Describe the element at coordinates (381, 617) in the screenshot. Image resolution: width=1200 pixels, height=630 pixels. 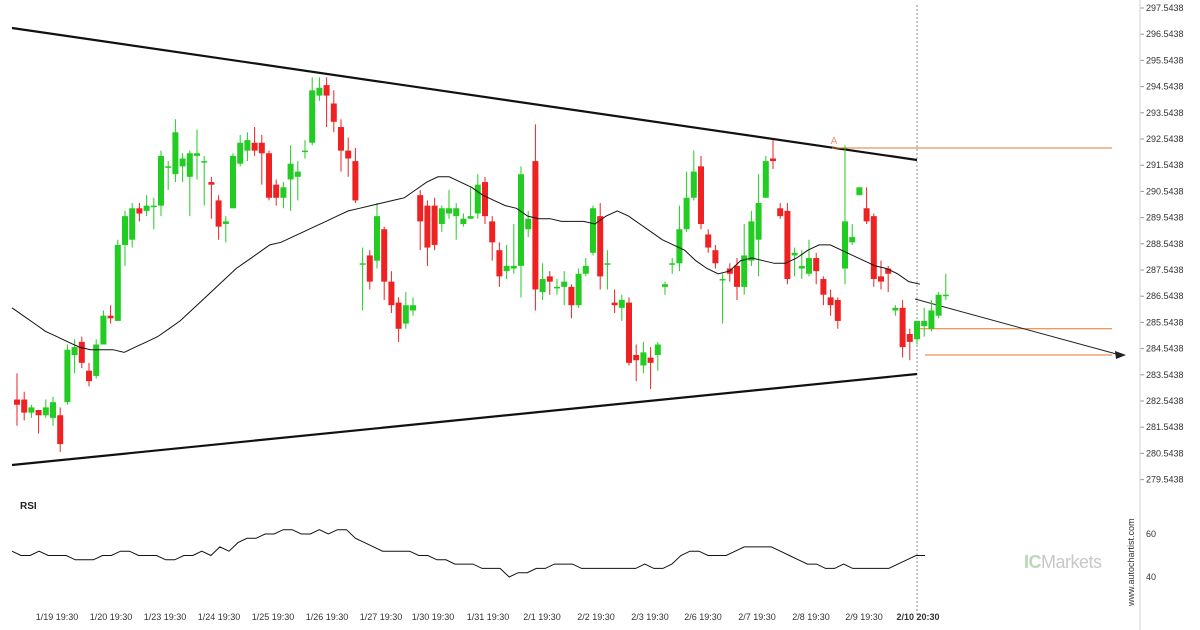
I see `x-tick-label: 1/27 19:30` at that location.